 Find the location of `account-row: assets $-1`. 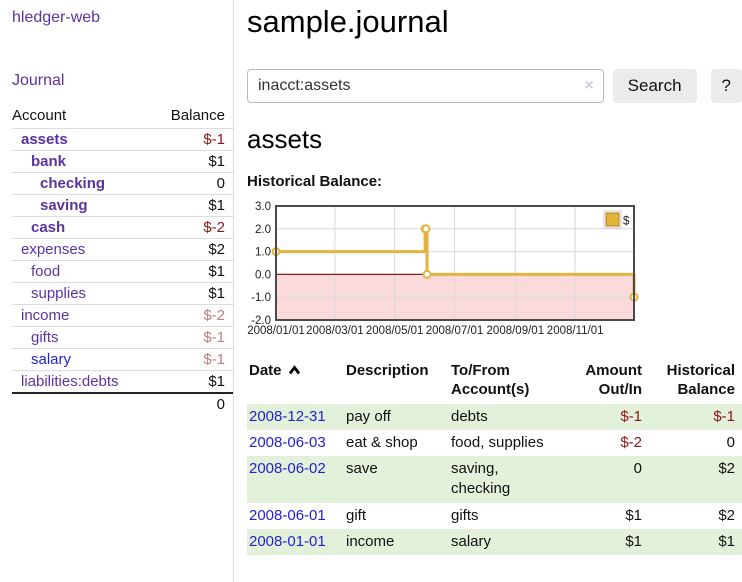

account-row: assets $-1 is located at coordinates (122, 139).